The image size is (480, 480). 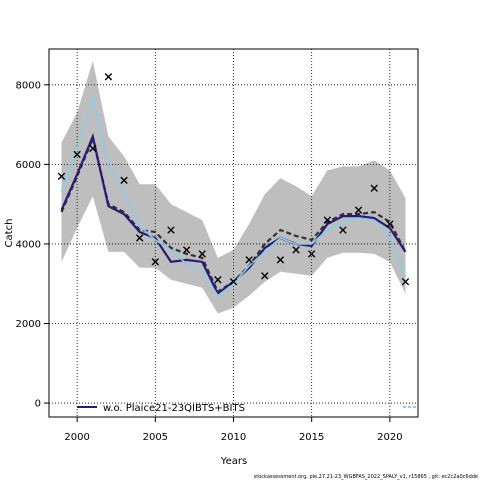 What do you see at coordinates (38, 404) in the screenshot?
I see `y-tick-label: 0` at bounding box center [38, 404].